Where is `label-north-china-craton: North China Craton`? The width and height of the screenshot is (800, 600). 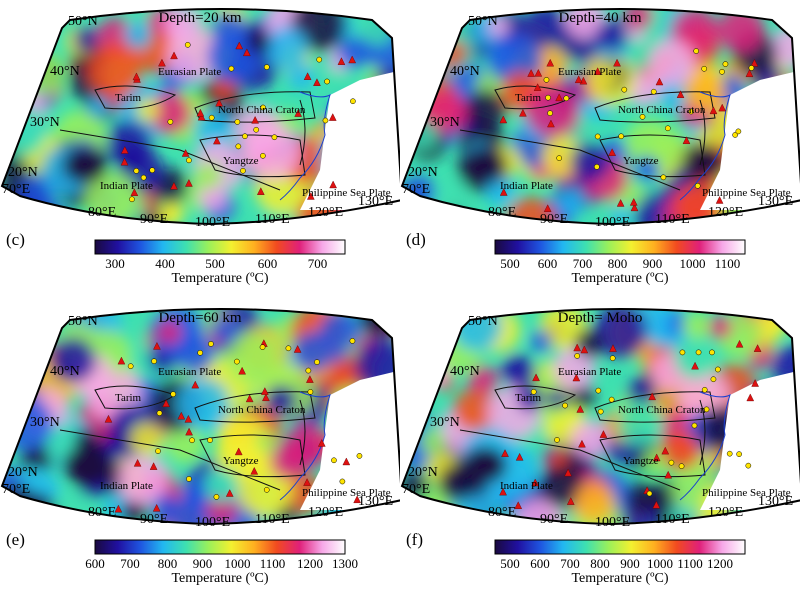
label-north-china-craton: North China Craton is located at coordinates (262, 110).